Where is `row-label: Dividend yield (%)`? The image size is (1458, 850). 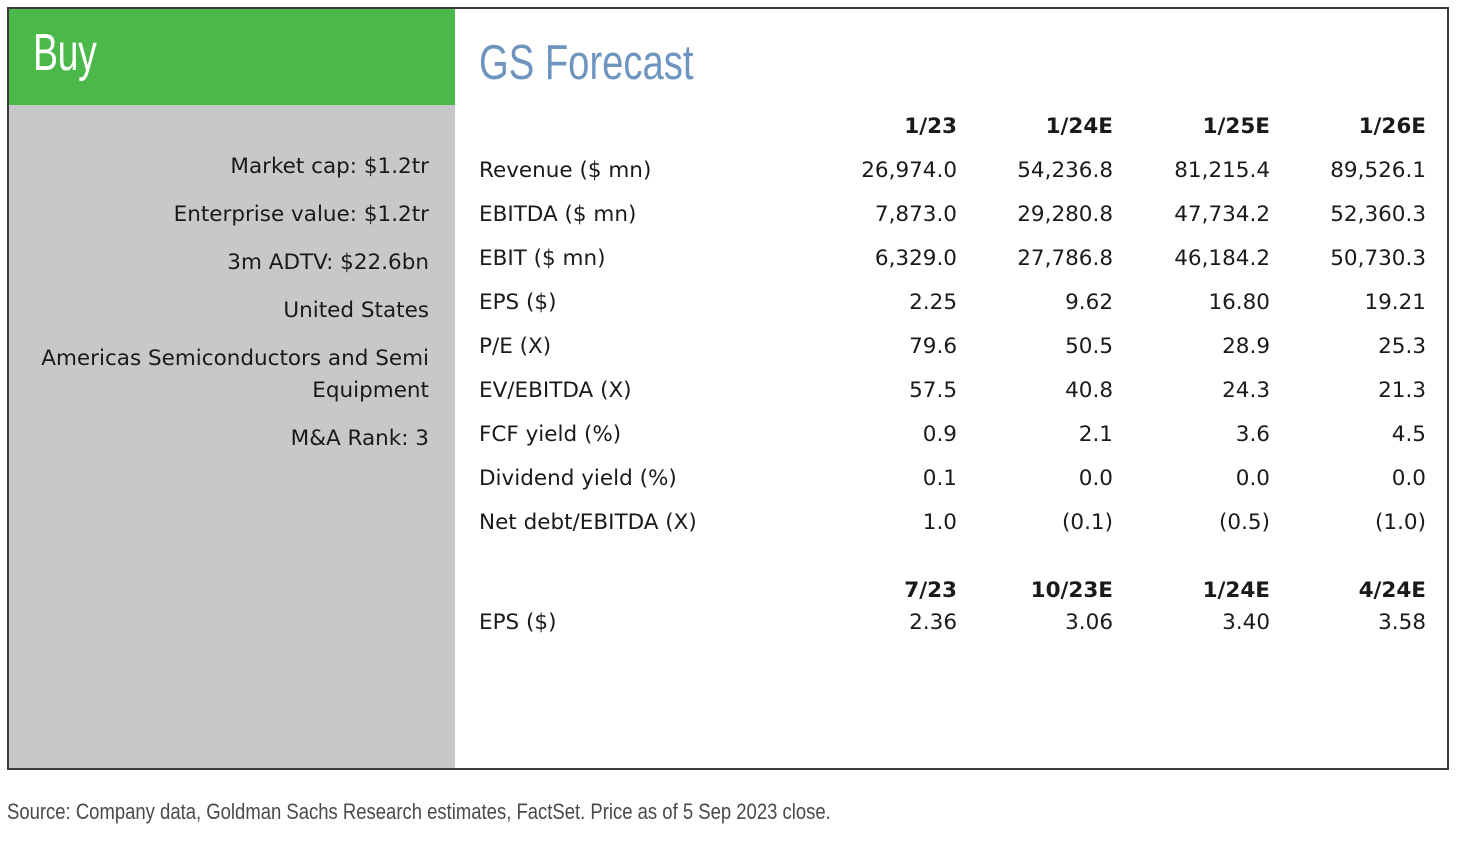
row-label: Dividend yield (%) is located at coordinates (578, 478).